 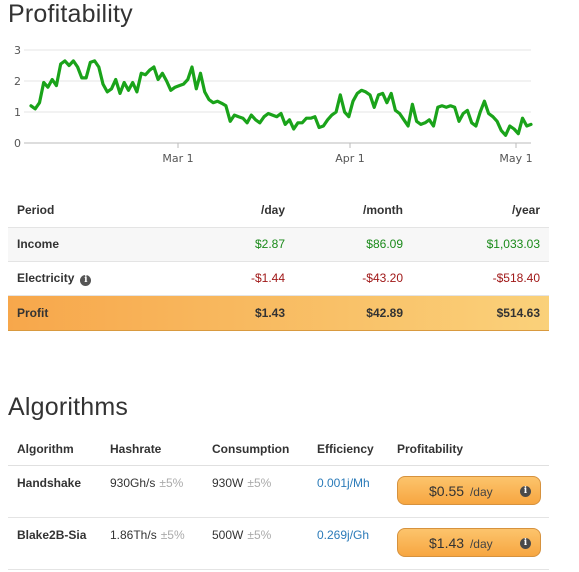 I want to click on hashrate-value: 1.86Th/s, so click(x=133, y=535).